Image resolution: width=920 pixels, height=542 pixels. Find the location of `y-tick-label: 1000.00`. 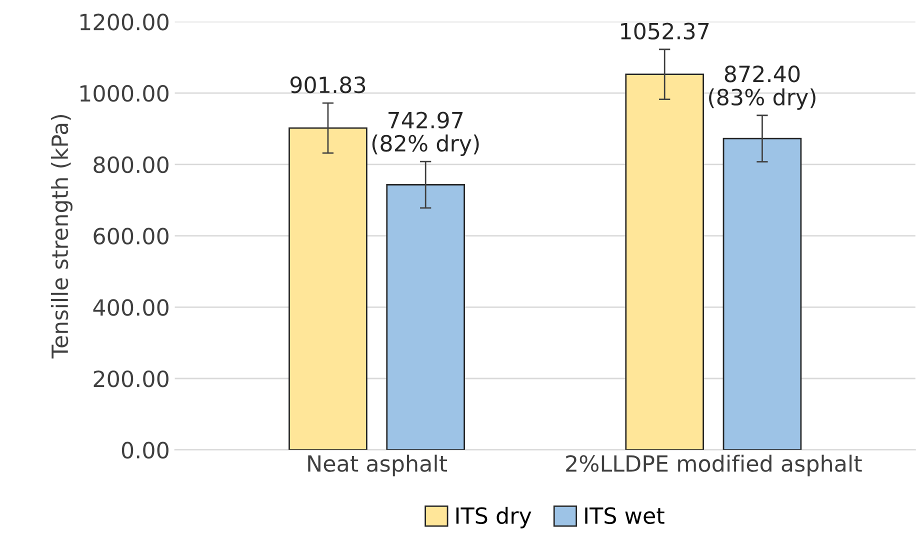

y-tick-label: 1000.00 is located at coordinates (124, 93).